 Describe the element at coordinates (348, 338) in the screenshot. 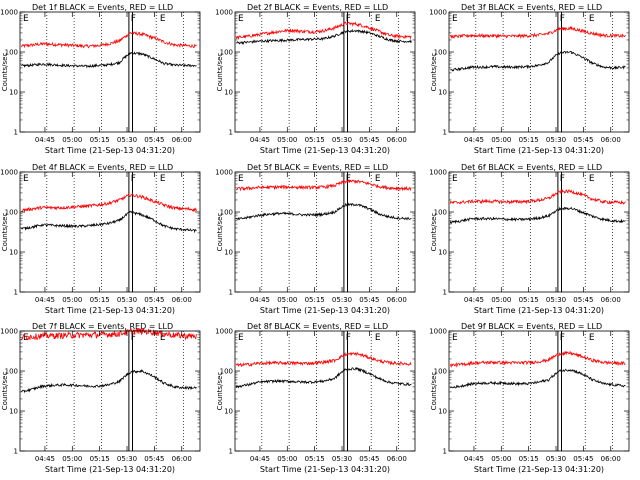

I see `flag-label: F` at that location.